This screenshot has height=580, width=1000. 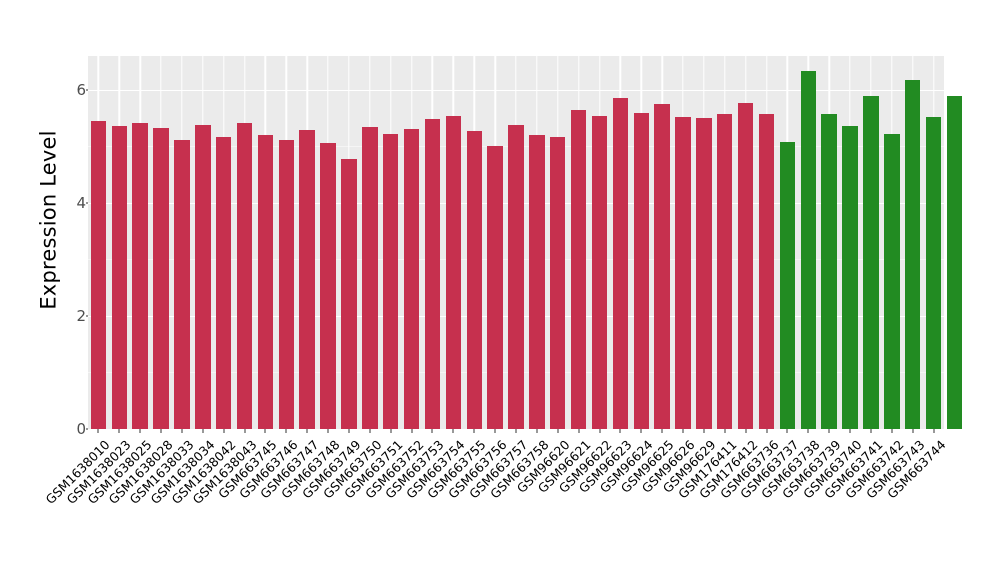 What do you see at coordinates (81, 315) in the screenshot?
I see `y-tick-label: 2` at bounding box center [81, 315].